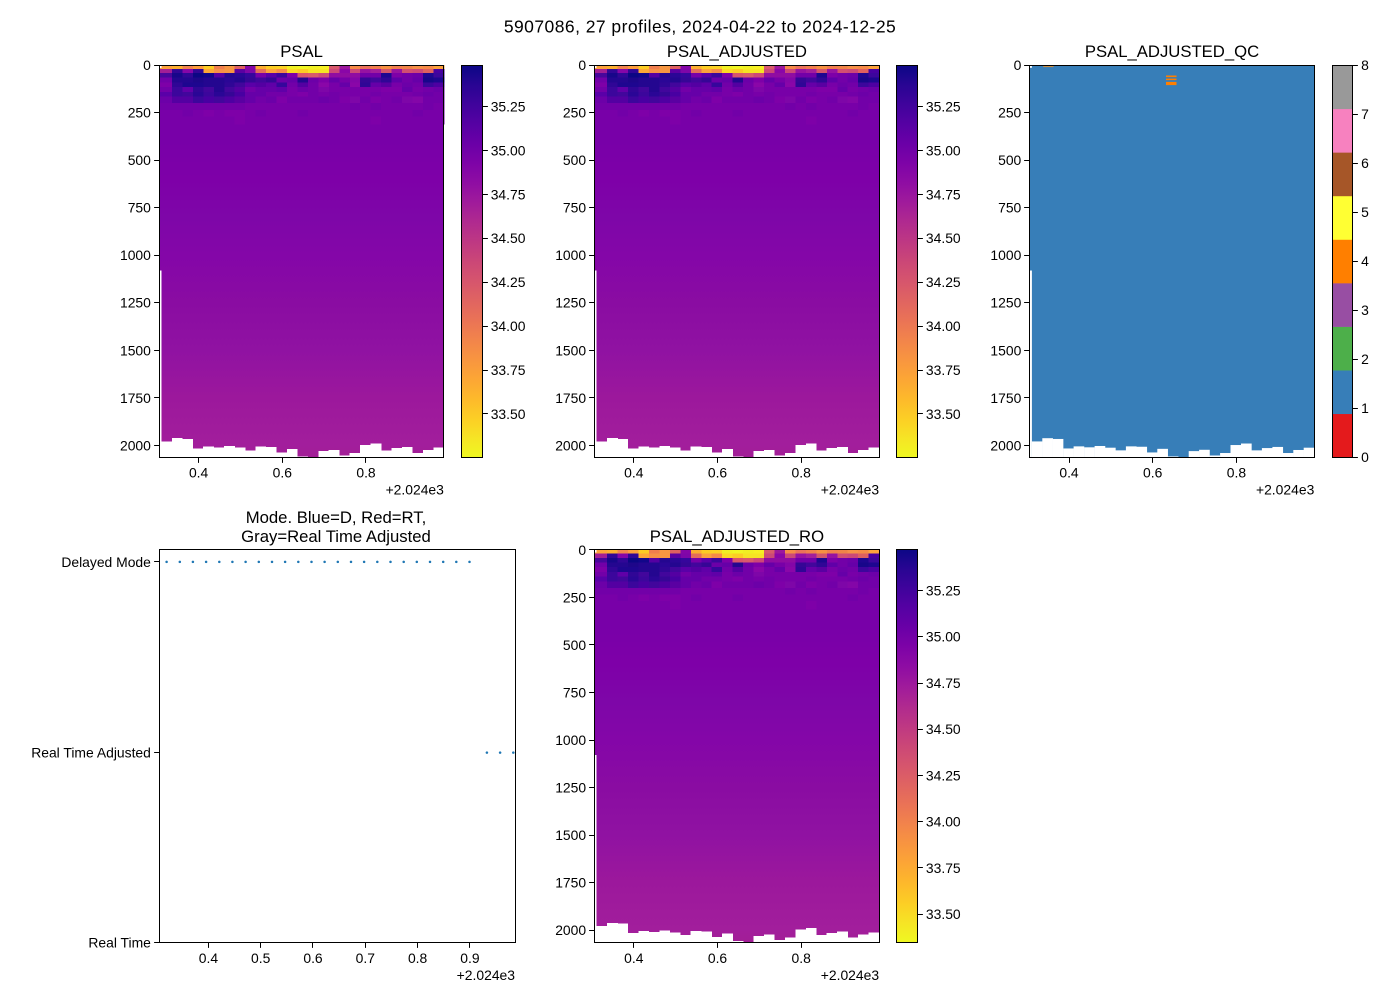  Describe the element at coordinates (737, 536) in the screenshot. I see `svg-text: PSAL_ADJUSTED_RO` at that location.